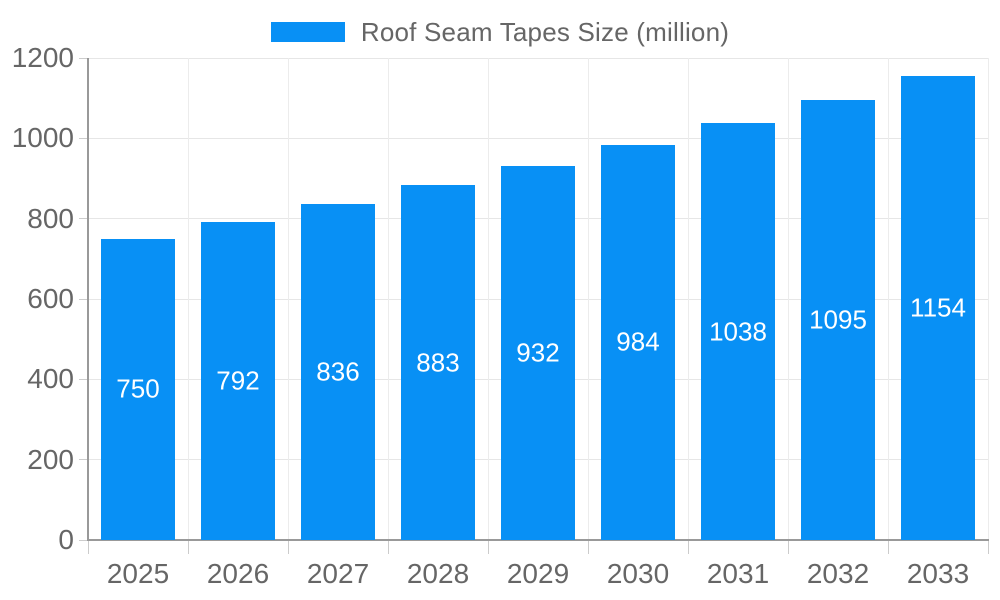  What do you see at coordinates (438, 573) in the screenshot?
I see `x-tick-label: 2028` at bounding box center [438, 573].